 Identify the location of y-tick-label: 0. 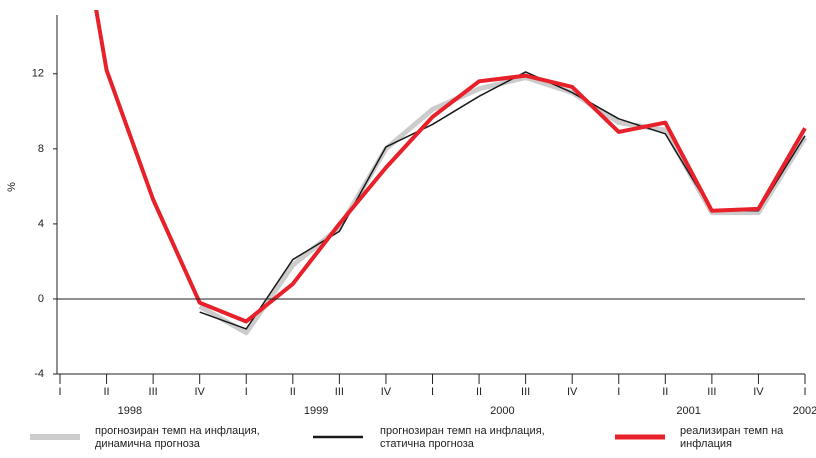
(41, 299).